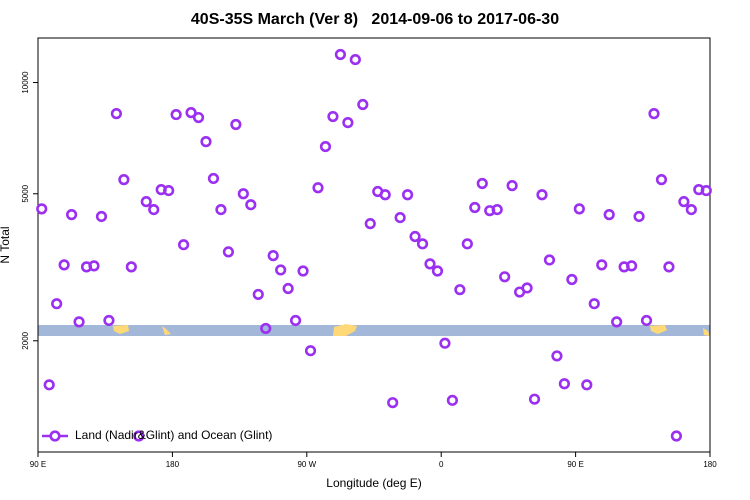 The image size is (750, 500). Describe the element at coordinates (373, 483) in the screenshot. I see `x-axis-label: Longitude (deg E)` at that location.